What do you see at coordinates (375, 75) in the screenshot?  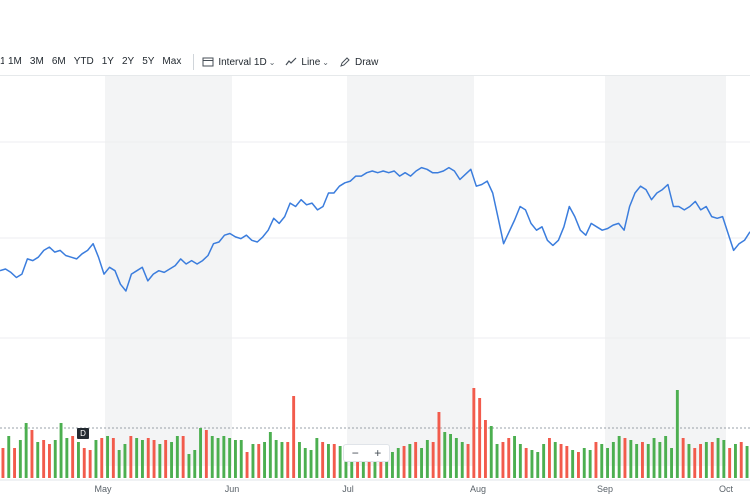 I see `toolbar-divider-line` at bounding box center [375, 75].